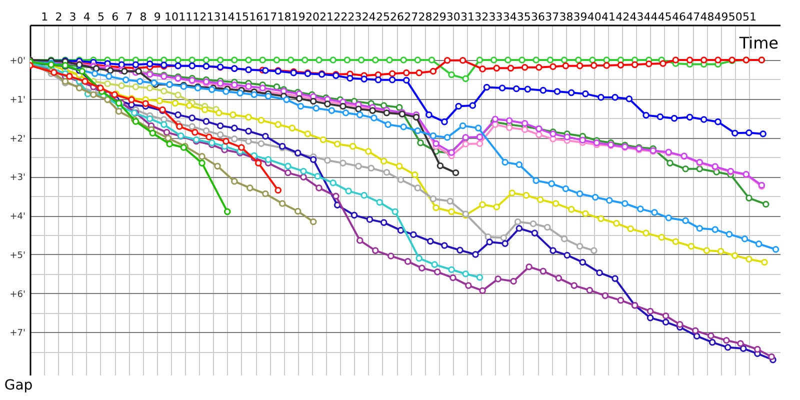 The height and width of the screenshot is (400, 800). Describe the element at coordinates (594, 17) in the screenshot. I see `x-tick-label: 40` at that location.